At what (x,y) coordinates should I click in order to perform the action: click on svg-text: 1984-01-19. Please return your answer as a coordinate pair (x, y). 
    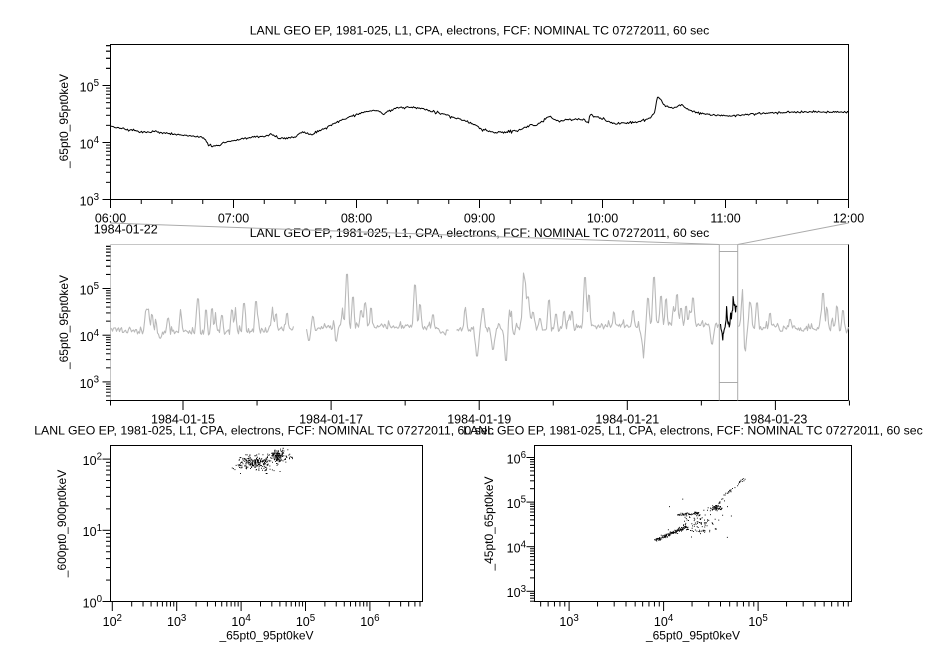
    Looking at the image, I should click on (479, 419).